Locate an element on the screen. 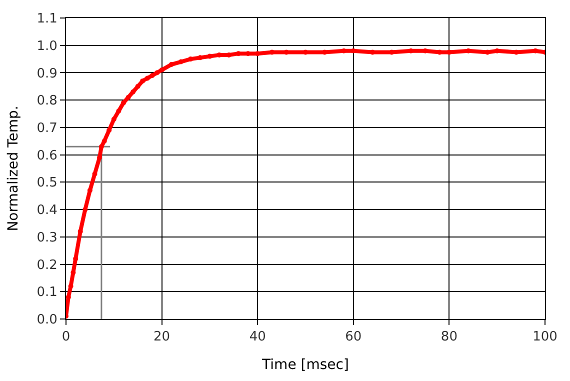  y-tick-label: 0.6 is located at coordinates (47, 156).